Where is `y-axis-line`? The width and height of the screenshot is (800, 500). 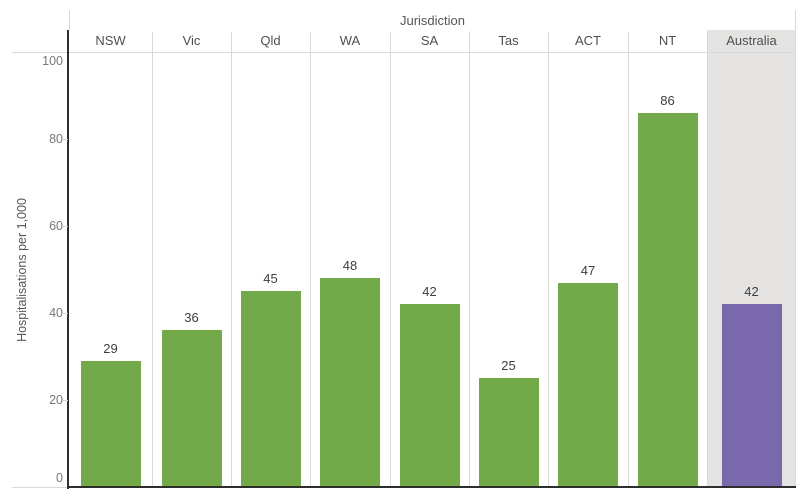 y-axis-line is located at coordinates (68, 259).